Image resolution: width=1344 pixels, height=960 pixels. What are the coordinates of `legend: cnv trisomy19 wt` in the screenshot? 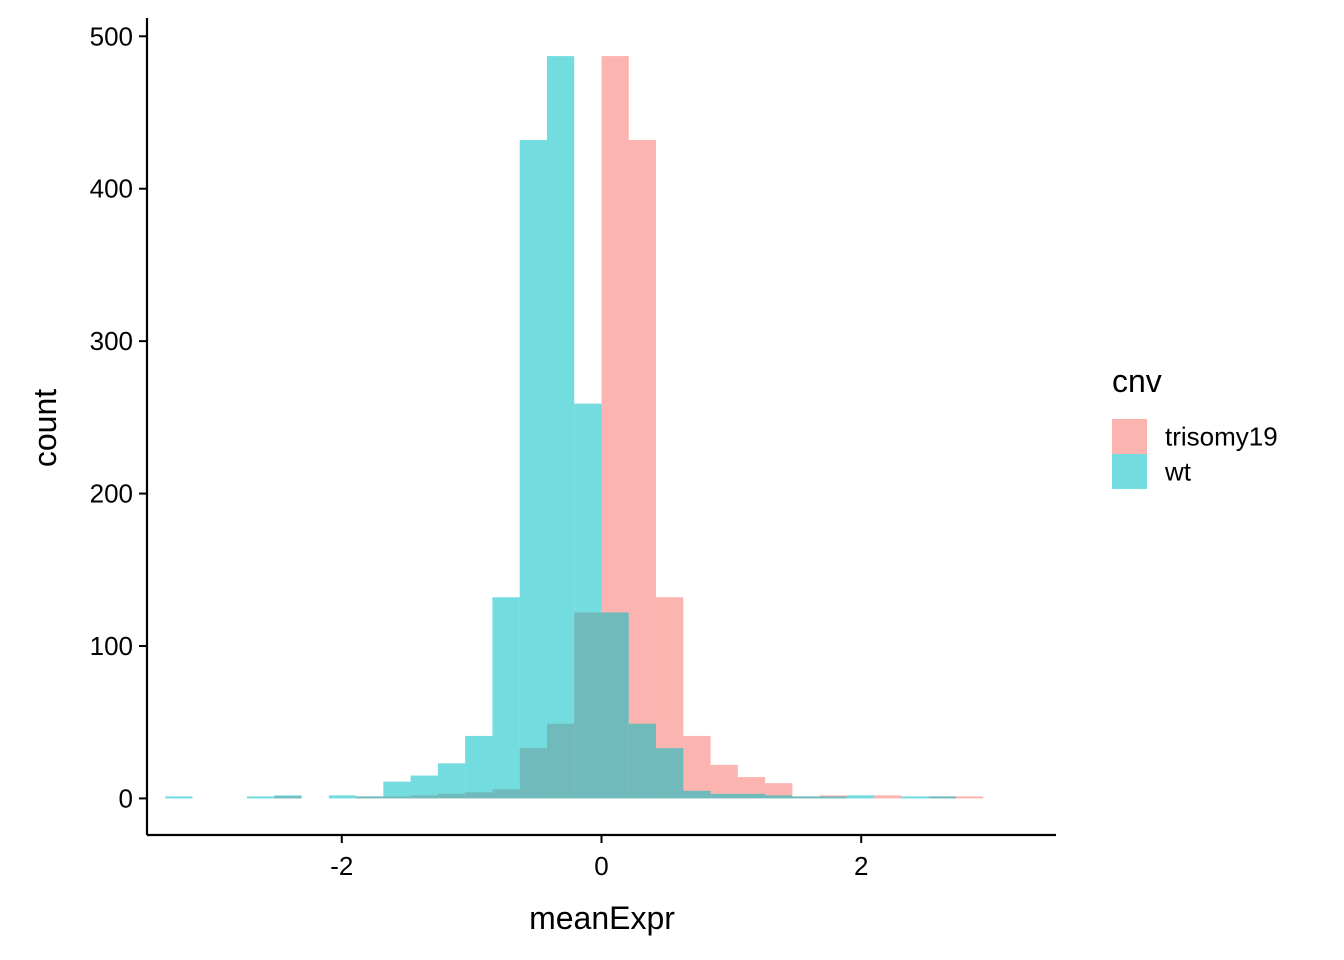 It's located at (1195, 426).